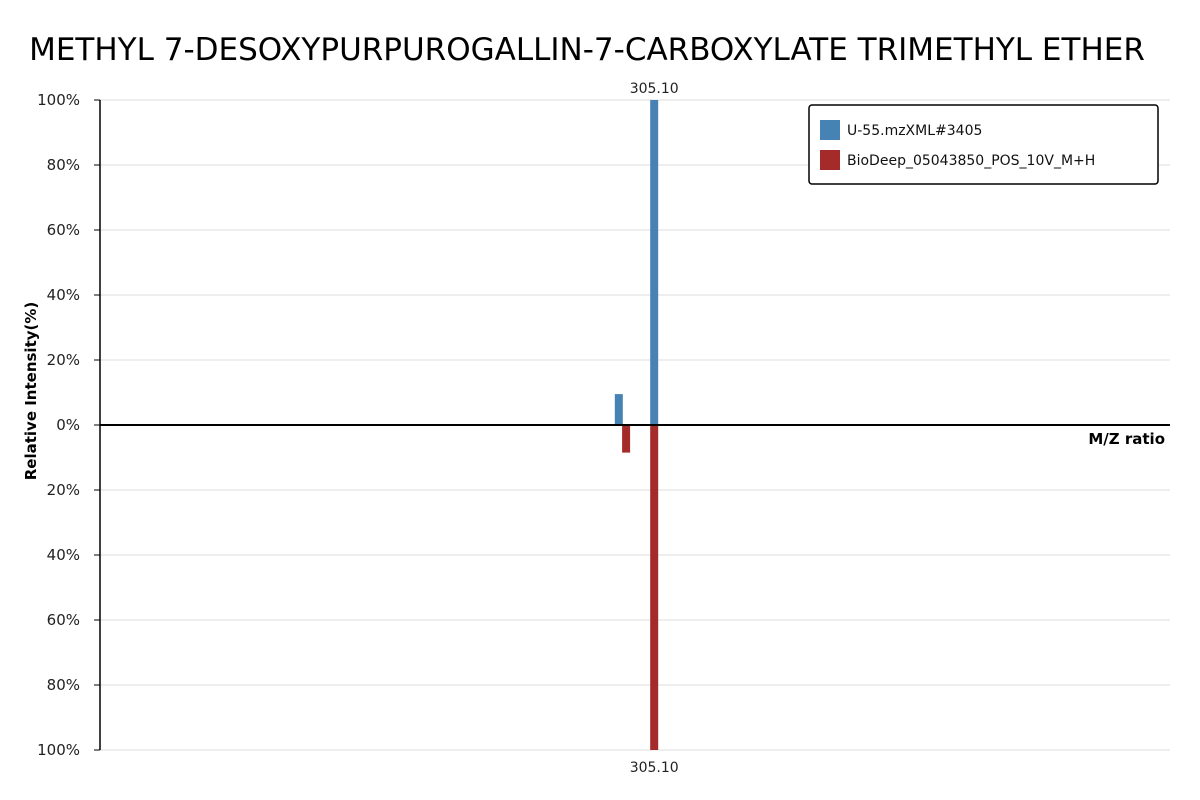  I want to click on x-axis-label: M/Z ratio, so click(1126, 439).